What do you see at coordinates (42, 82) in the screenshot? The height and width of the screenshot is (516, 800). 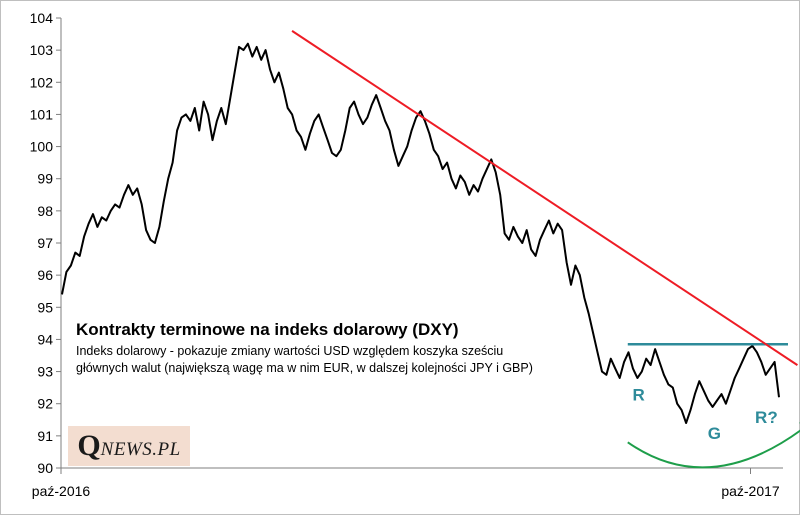 I see `y-tick-label: 102` at bounding box center [42, 82].